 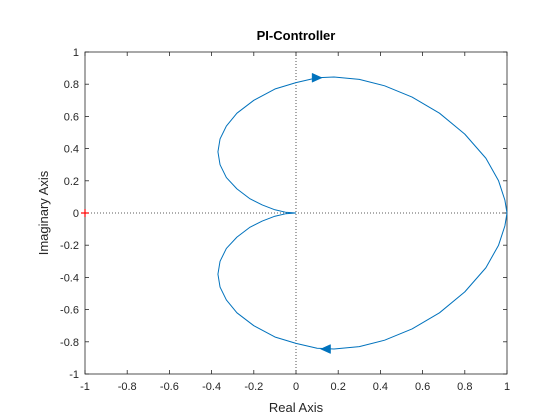 What do you see at coordinates (211, 387) in the screenshot?
I see `x-tick-label: -0.4` at bounding box center [211, 387].